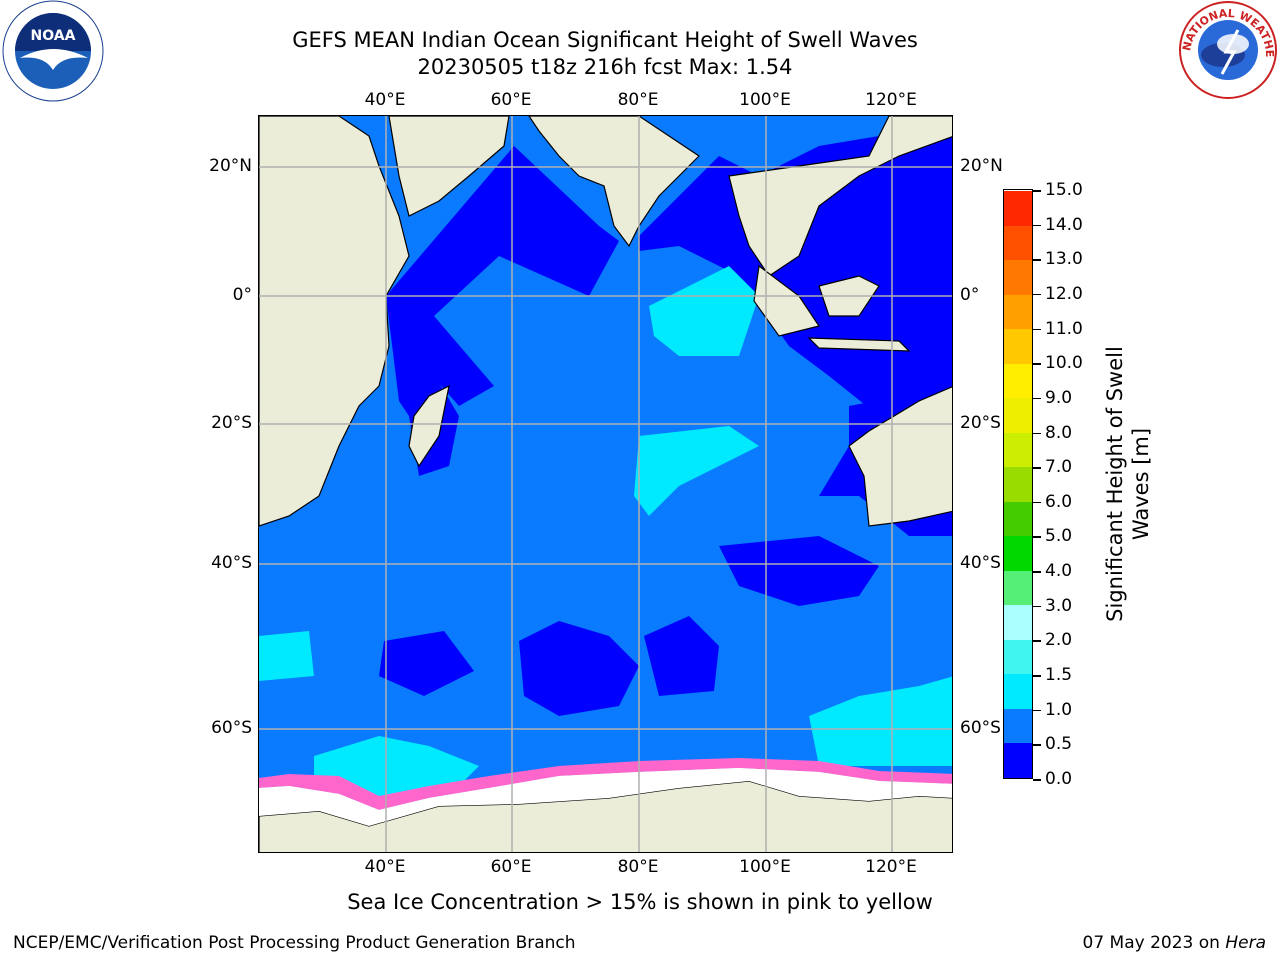 This screenshot has width=1280, height=960. What do you see at coordinates (638, 100) in the screenshot?
I see `lon-label-top: 80°E` at bounding box center [638, 100].